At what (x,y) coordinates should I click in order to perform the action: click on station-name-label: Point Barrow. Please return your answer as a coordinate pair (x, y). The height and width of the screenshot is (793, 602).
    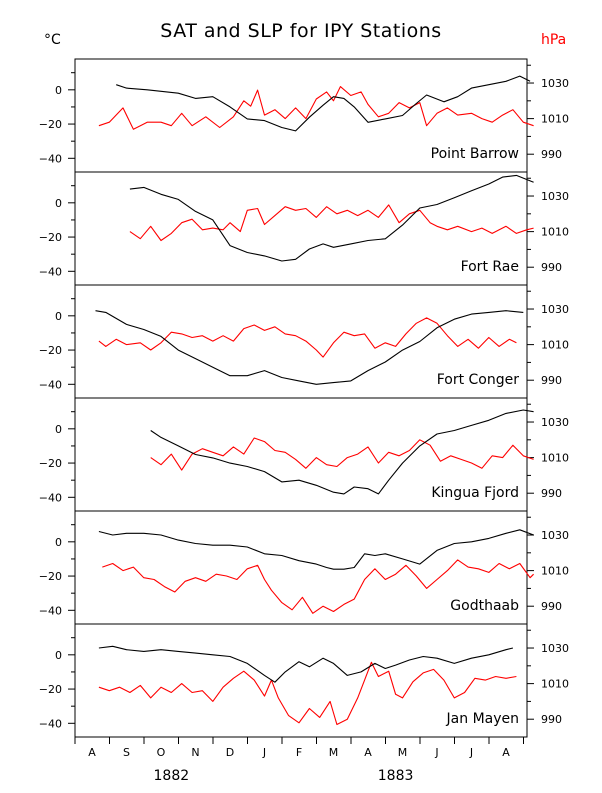
    Looking at the image, I should click on (475, 154).